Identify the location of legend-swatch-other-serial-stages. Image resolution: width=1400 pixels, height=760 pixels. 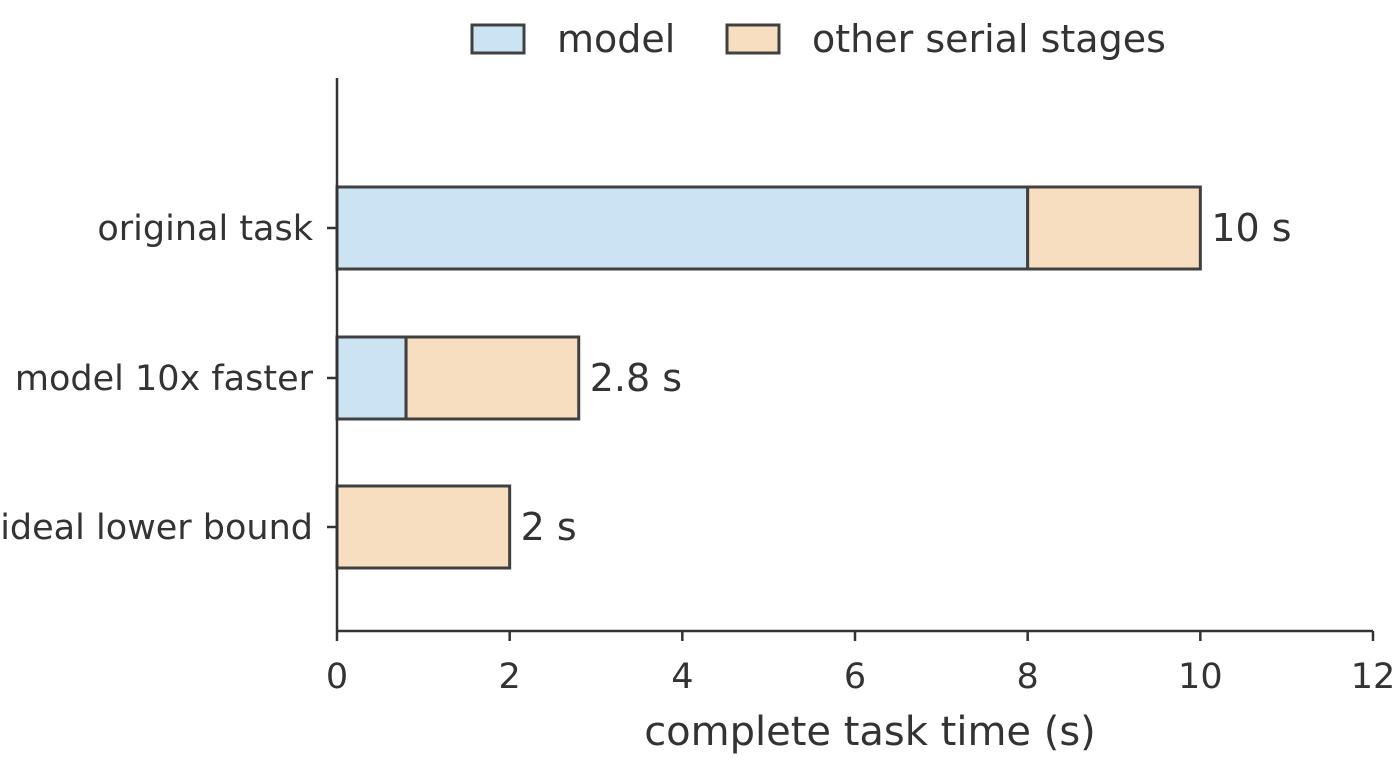
(753, 39).